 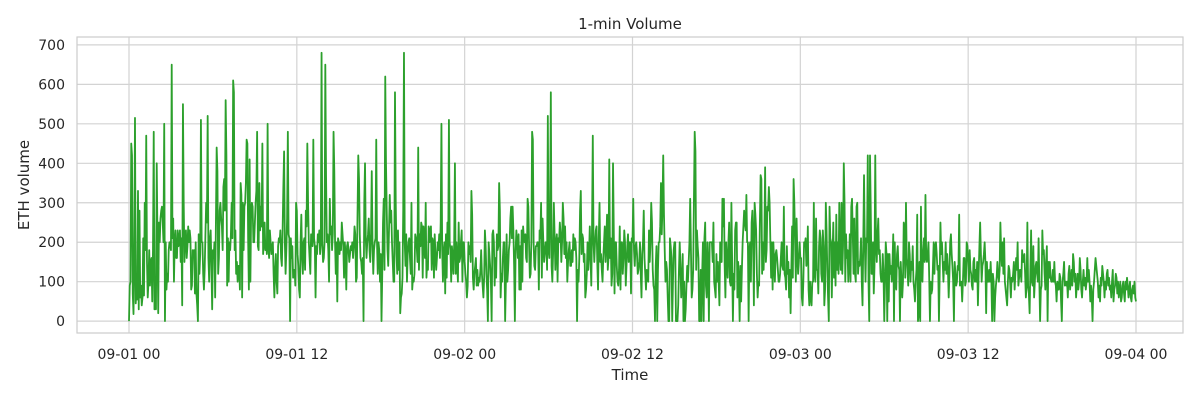 I want to click on x-tick-label: 09-03 00, so click(x=800, y=355).